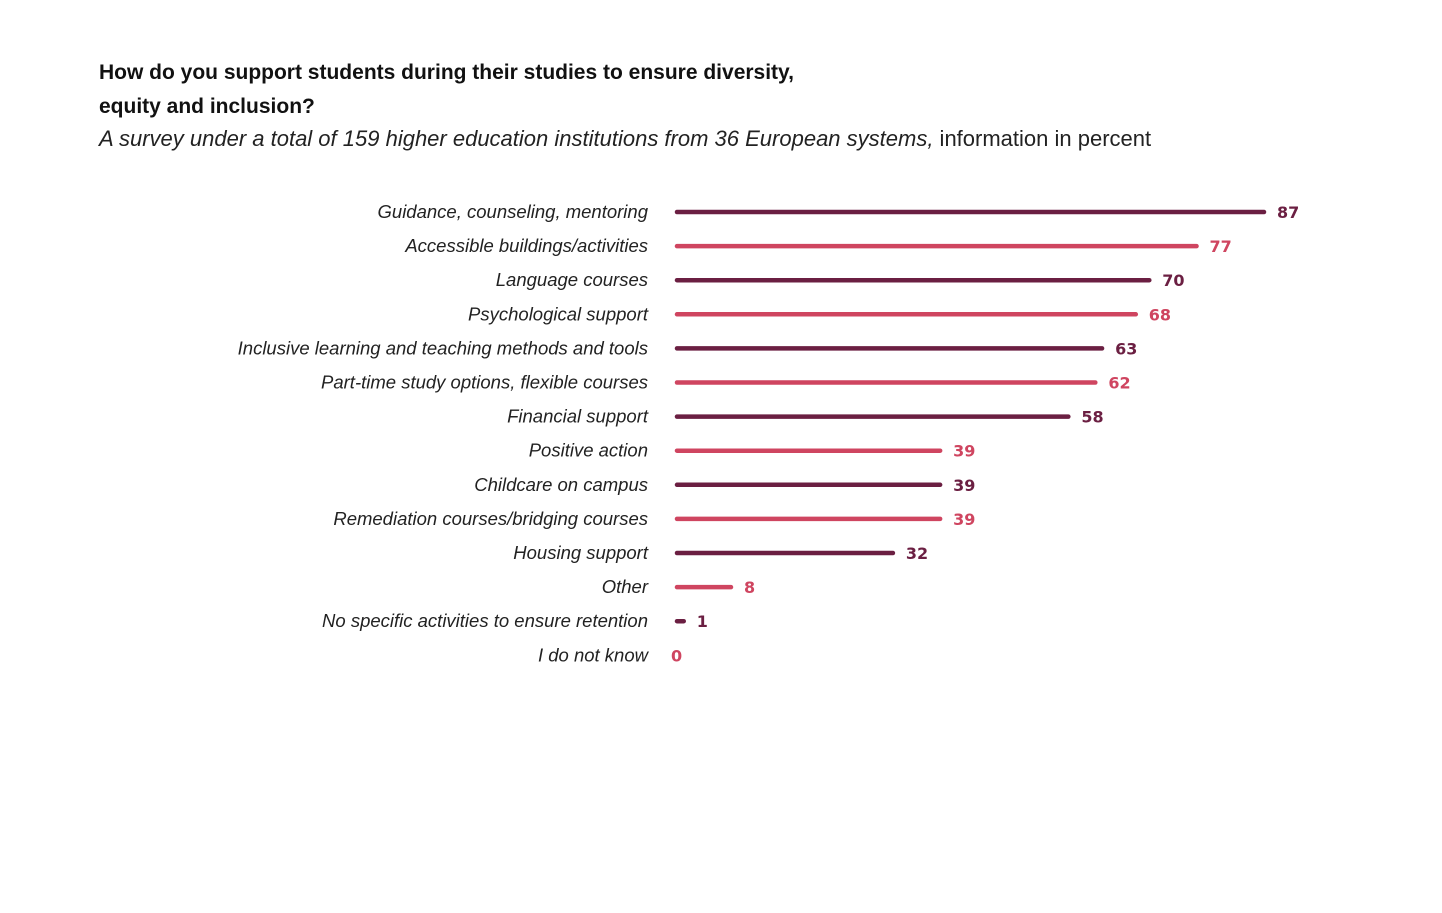 This screenshot has width=1442, height=913. Describe the element at coordinates (558, 313) in the screenshot. I see `category-label: Psychological support` at that location.